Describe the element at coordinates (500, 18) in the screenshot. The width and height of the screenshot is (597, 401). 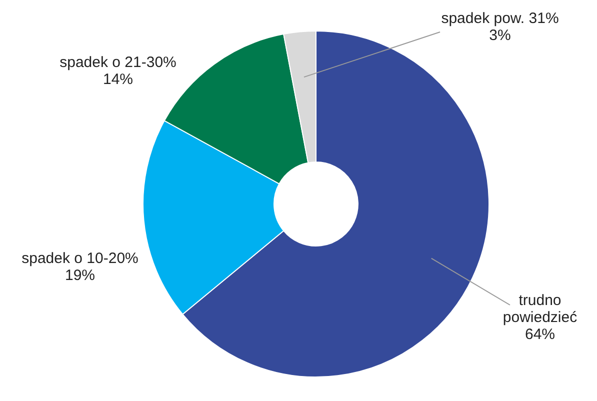
I see `slice-label: spadek pow. 31%` at that location.